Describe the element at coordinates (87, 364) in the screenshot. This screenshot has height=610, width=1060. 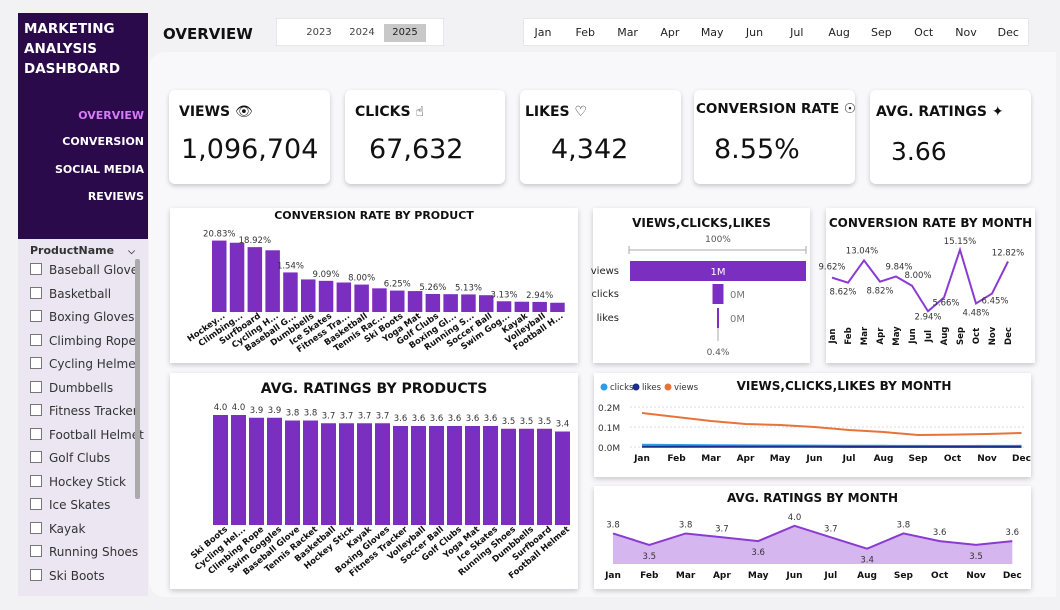
I see `filter-item: Cycling Helmet` at that location.